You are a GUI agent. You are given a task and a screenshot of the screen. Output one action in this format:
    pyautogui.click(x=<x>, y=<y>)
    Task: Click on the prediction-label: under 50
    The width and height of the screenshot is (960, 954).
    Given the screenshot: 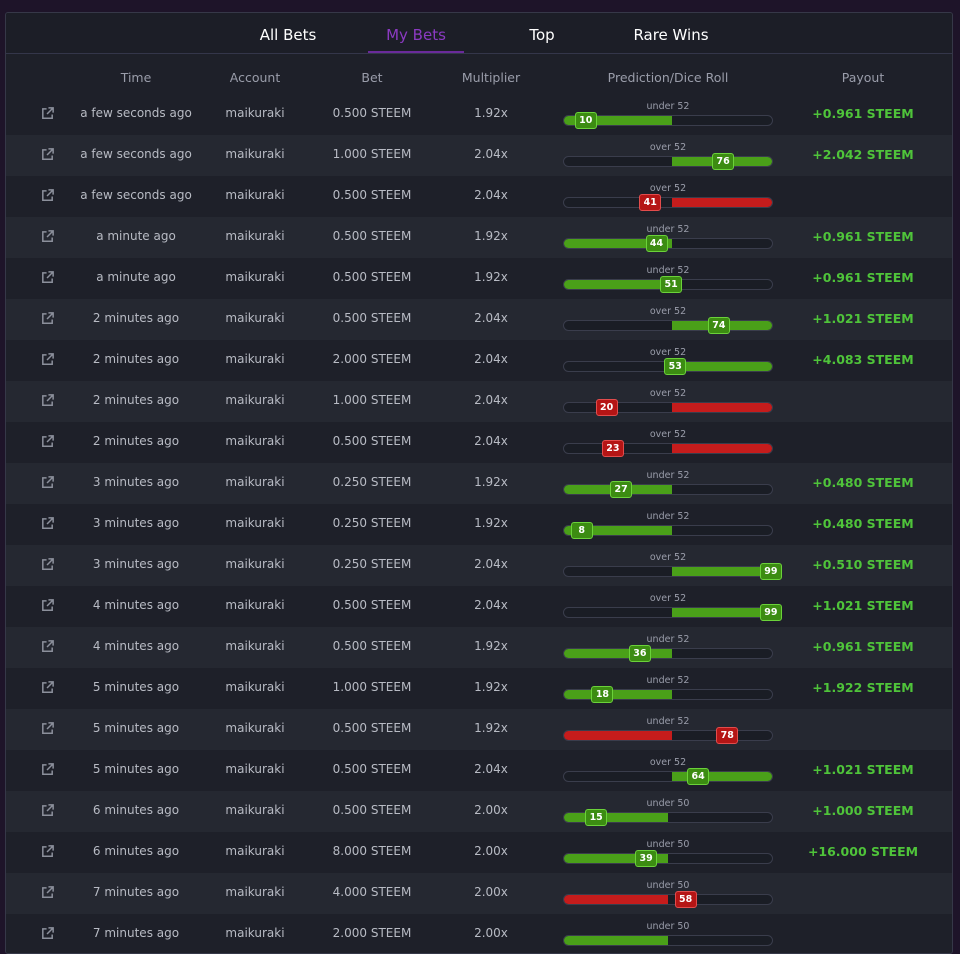 What is the action you would take?
    pyautogui.click(x=668, y=803)
    